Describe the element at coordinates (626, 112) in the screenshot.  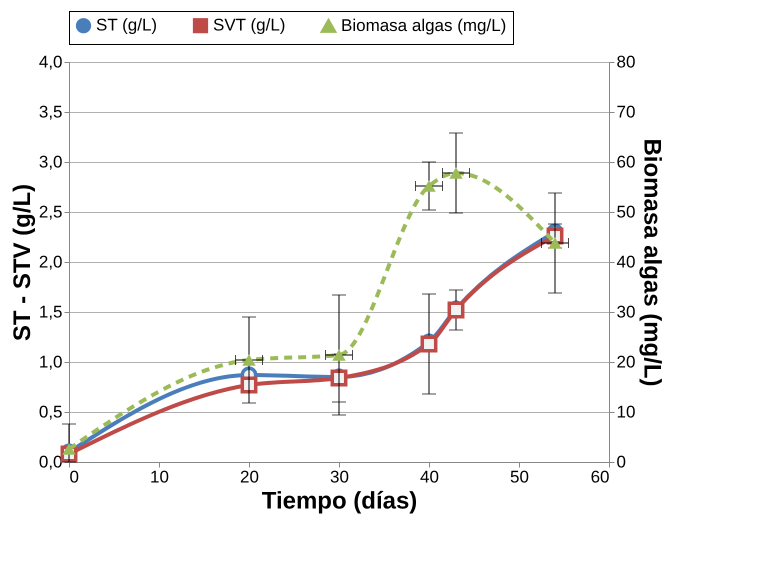
I see `y2-tick-label: 70` at that location.